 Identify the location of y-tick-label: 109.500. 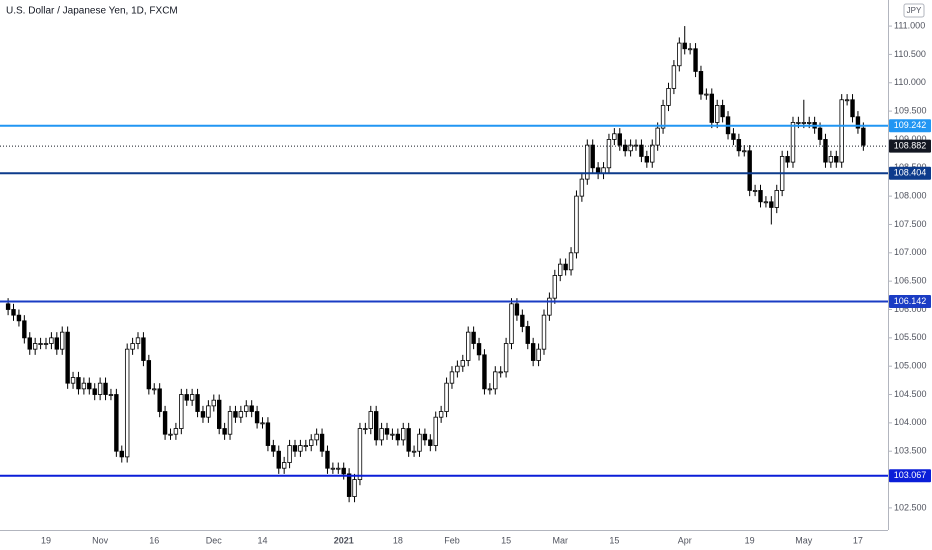
(910, 110).